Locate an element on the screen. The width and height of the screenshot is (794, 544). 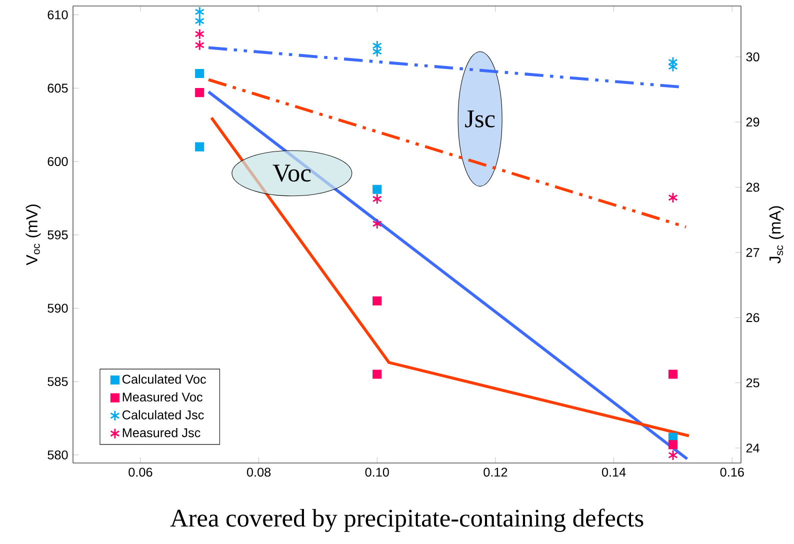
y2-tick-label: 28 is located at coordinates (753, 187).